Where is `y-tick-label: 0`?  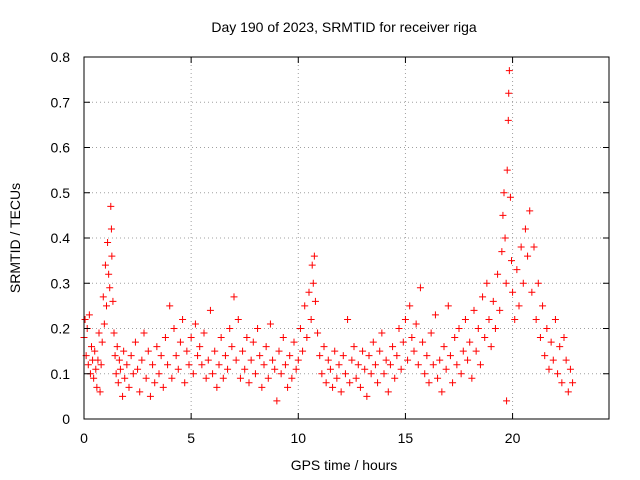 y-tick-label: 0 is located at coordinates (66, 419).